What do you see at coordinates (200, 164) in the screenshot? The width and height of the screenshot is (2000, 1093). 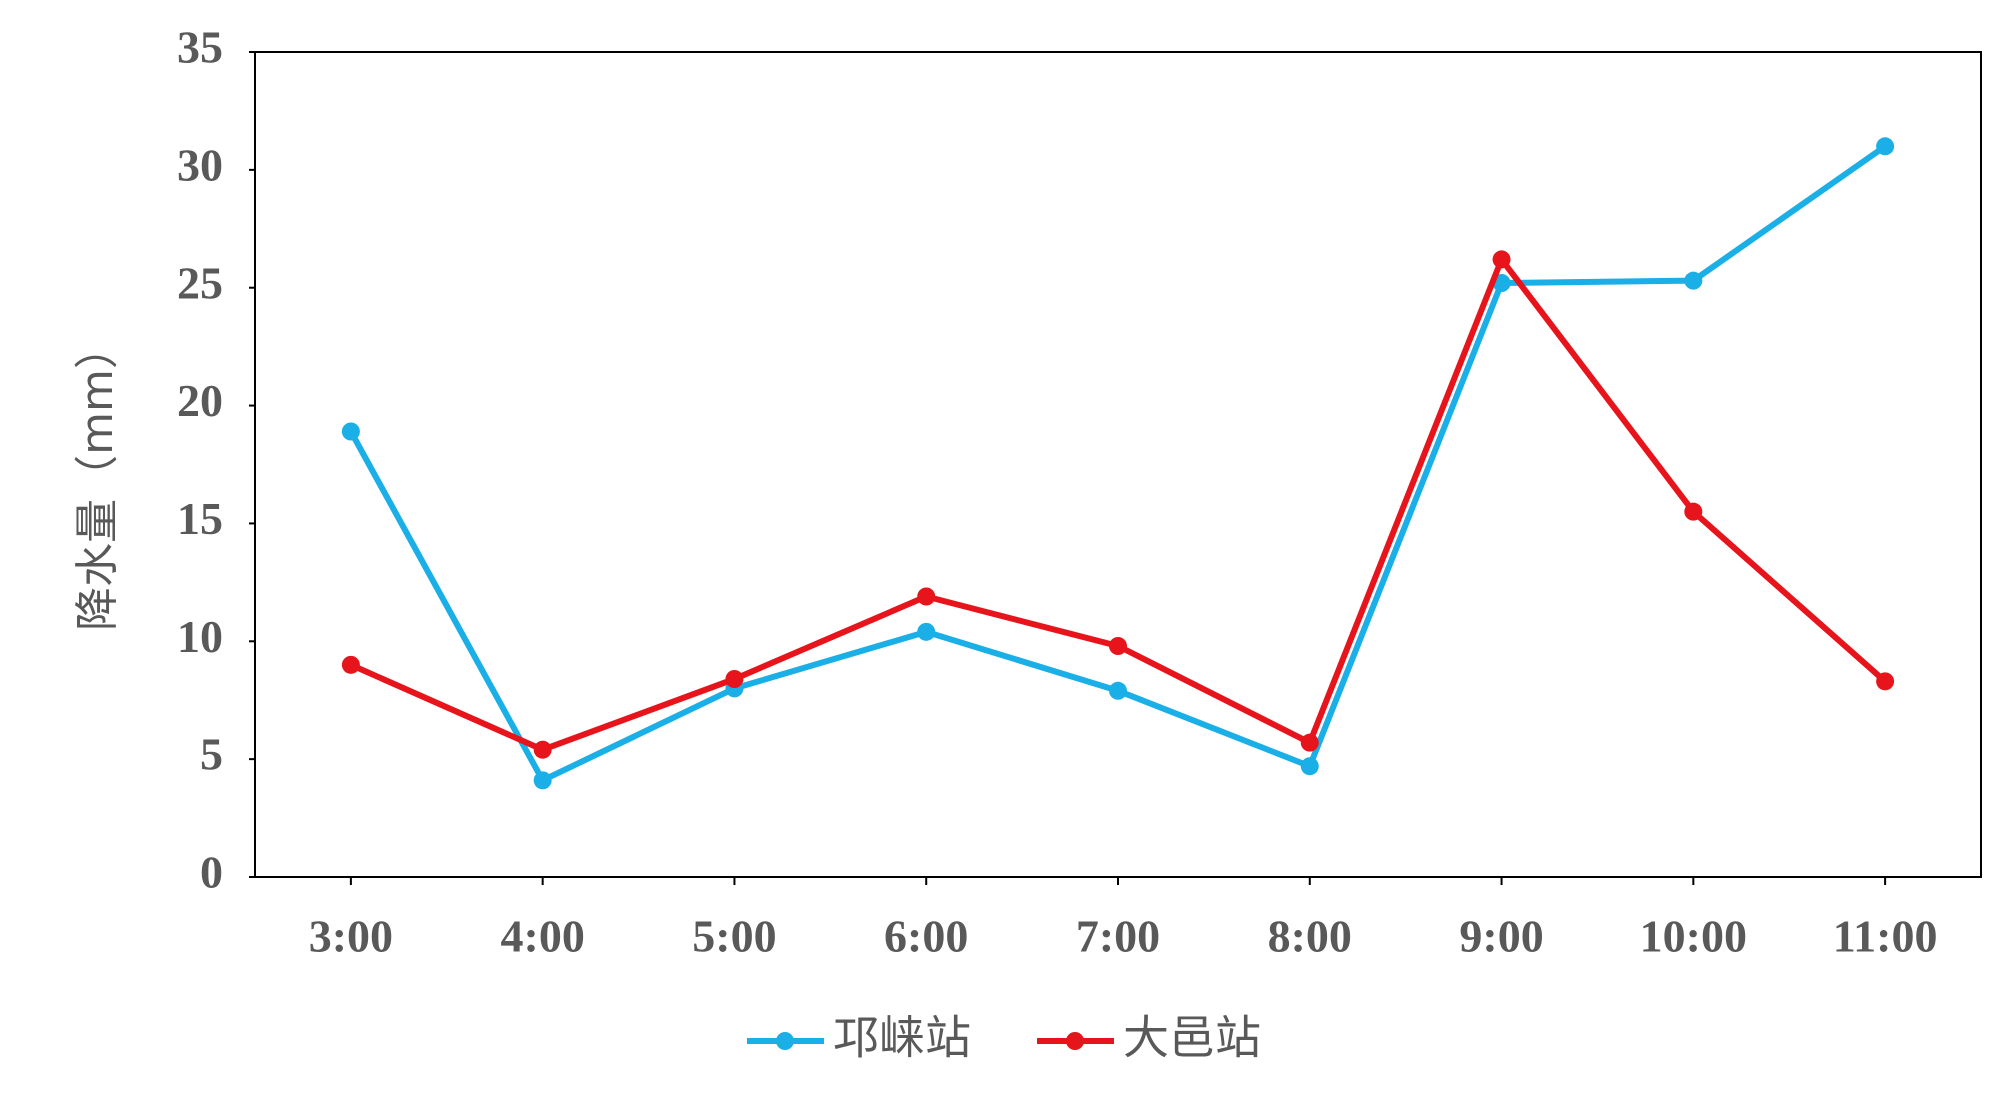 I see `y-tick-label: 30` at bounding box center [200, 164].